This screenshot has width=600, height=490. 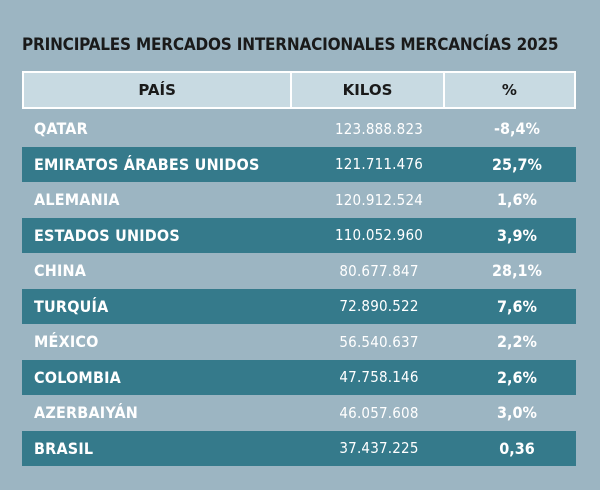 What do you see at coordinates (299, 235) in the screenshot?
I see `table-row: ESTADOS UNIDOS 110.052.960 3,9%` at bounding box center [299, 235].